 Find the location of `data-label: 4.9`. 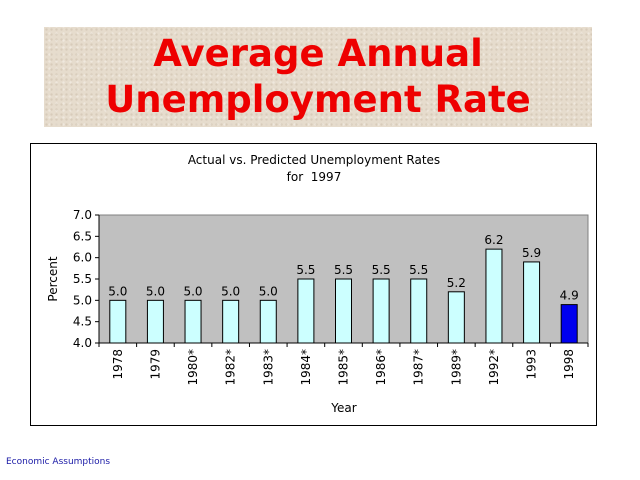

data-label: 4.9 is located at coordinates (569, 296).